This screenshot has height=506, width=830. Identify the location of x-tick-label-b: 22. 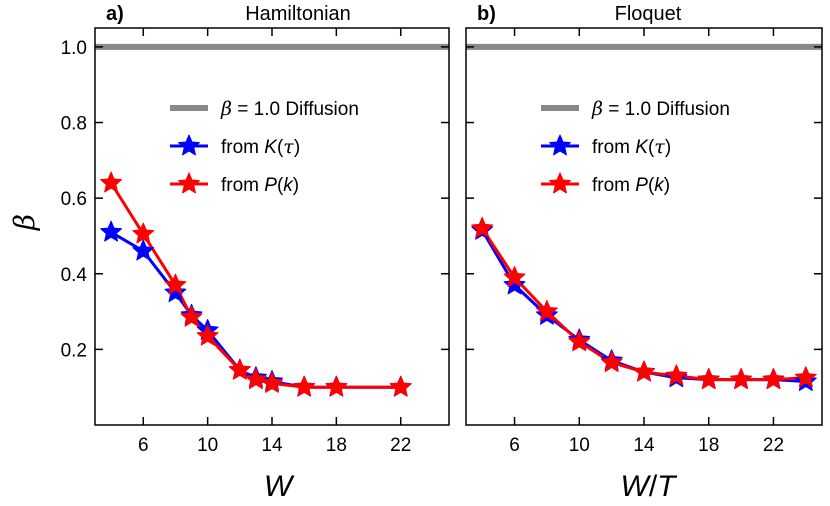
(773, 445).